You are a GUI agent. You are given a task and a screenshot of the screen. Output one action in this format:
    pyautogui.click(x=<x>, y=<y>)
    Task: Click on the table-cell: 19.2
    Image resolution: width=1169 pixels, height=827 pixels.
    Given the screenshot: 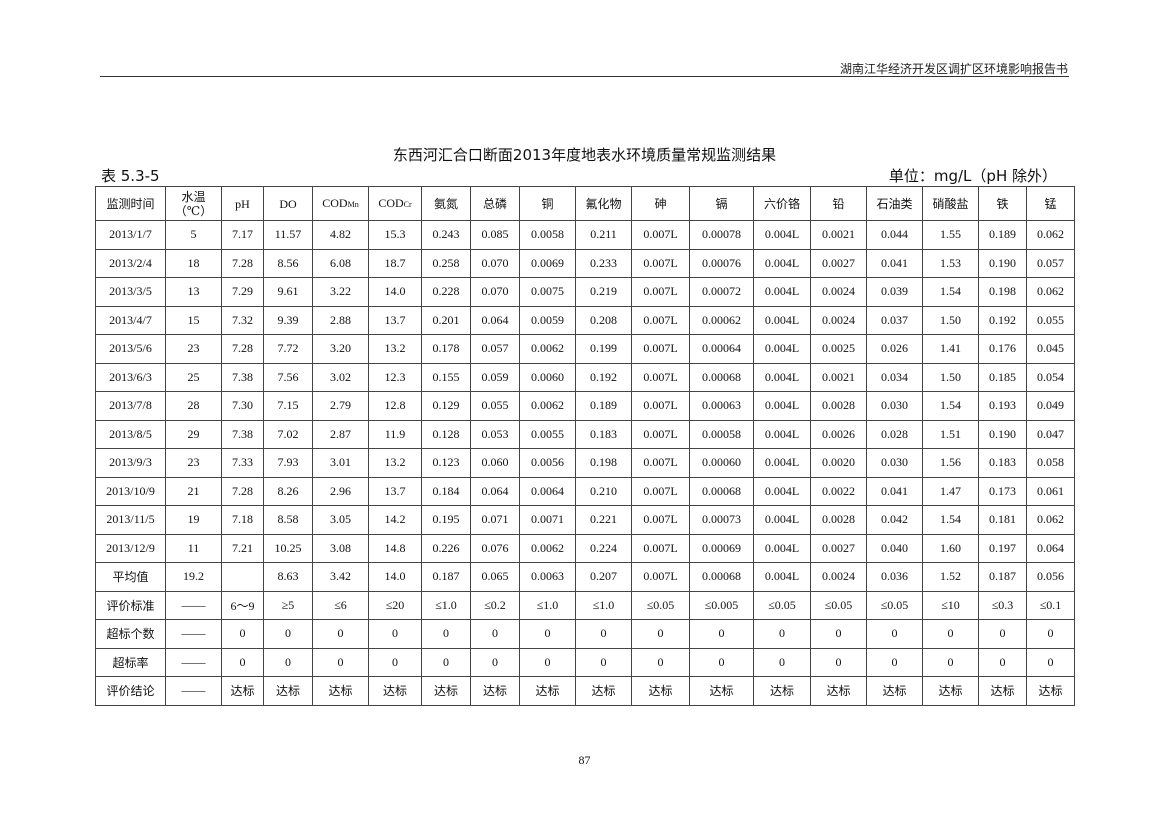 What is the action you would take?
    pyautogui.click(x=193, y=577)
    